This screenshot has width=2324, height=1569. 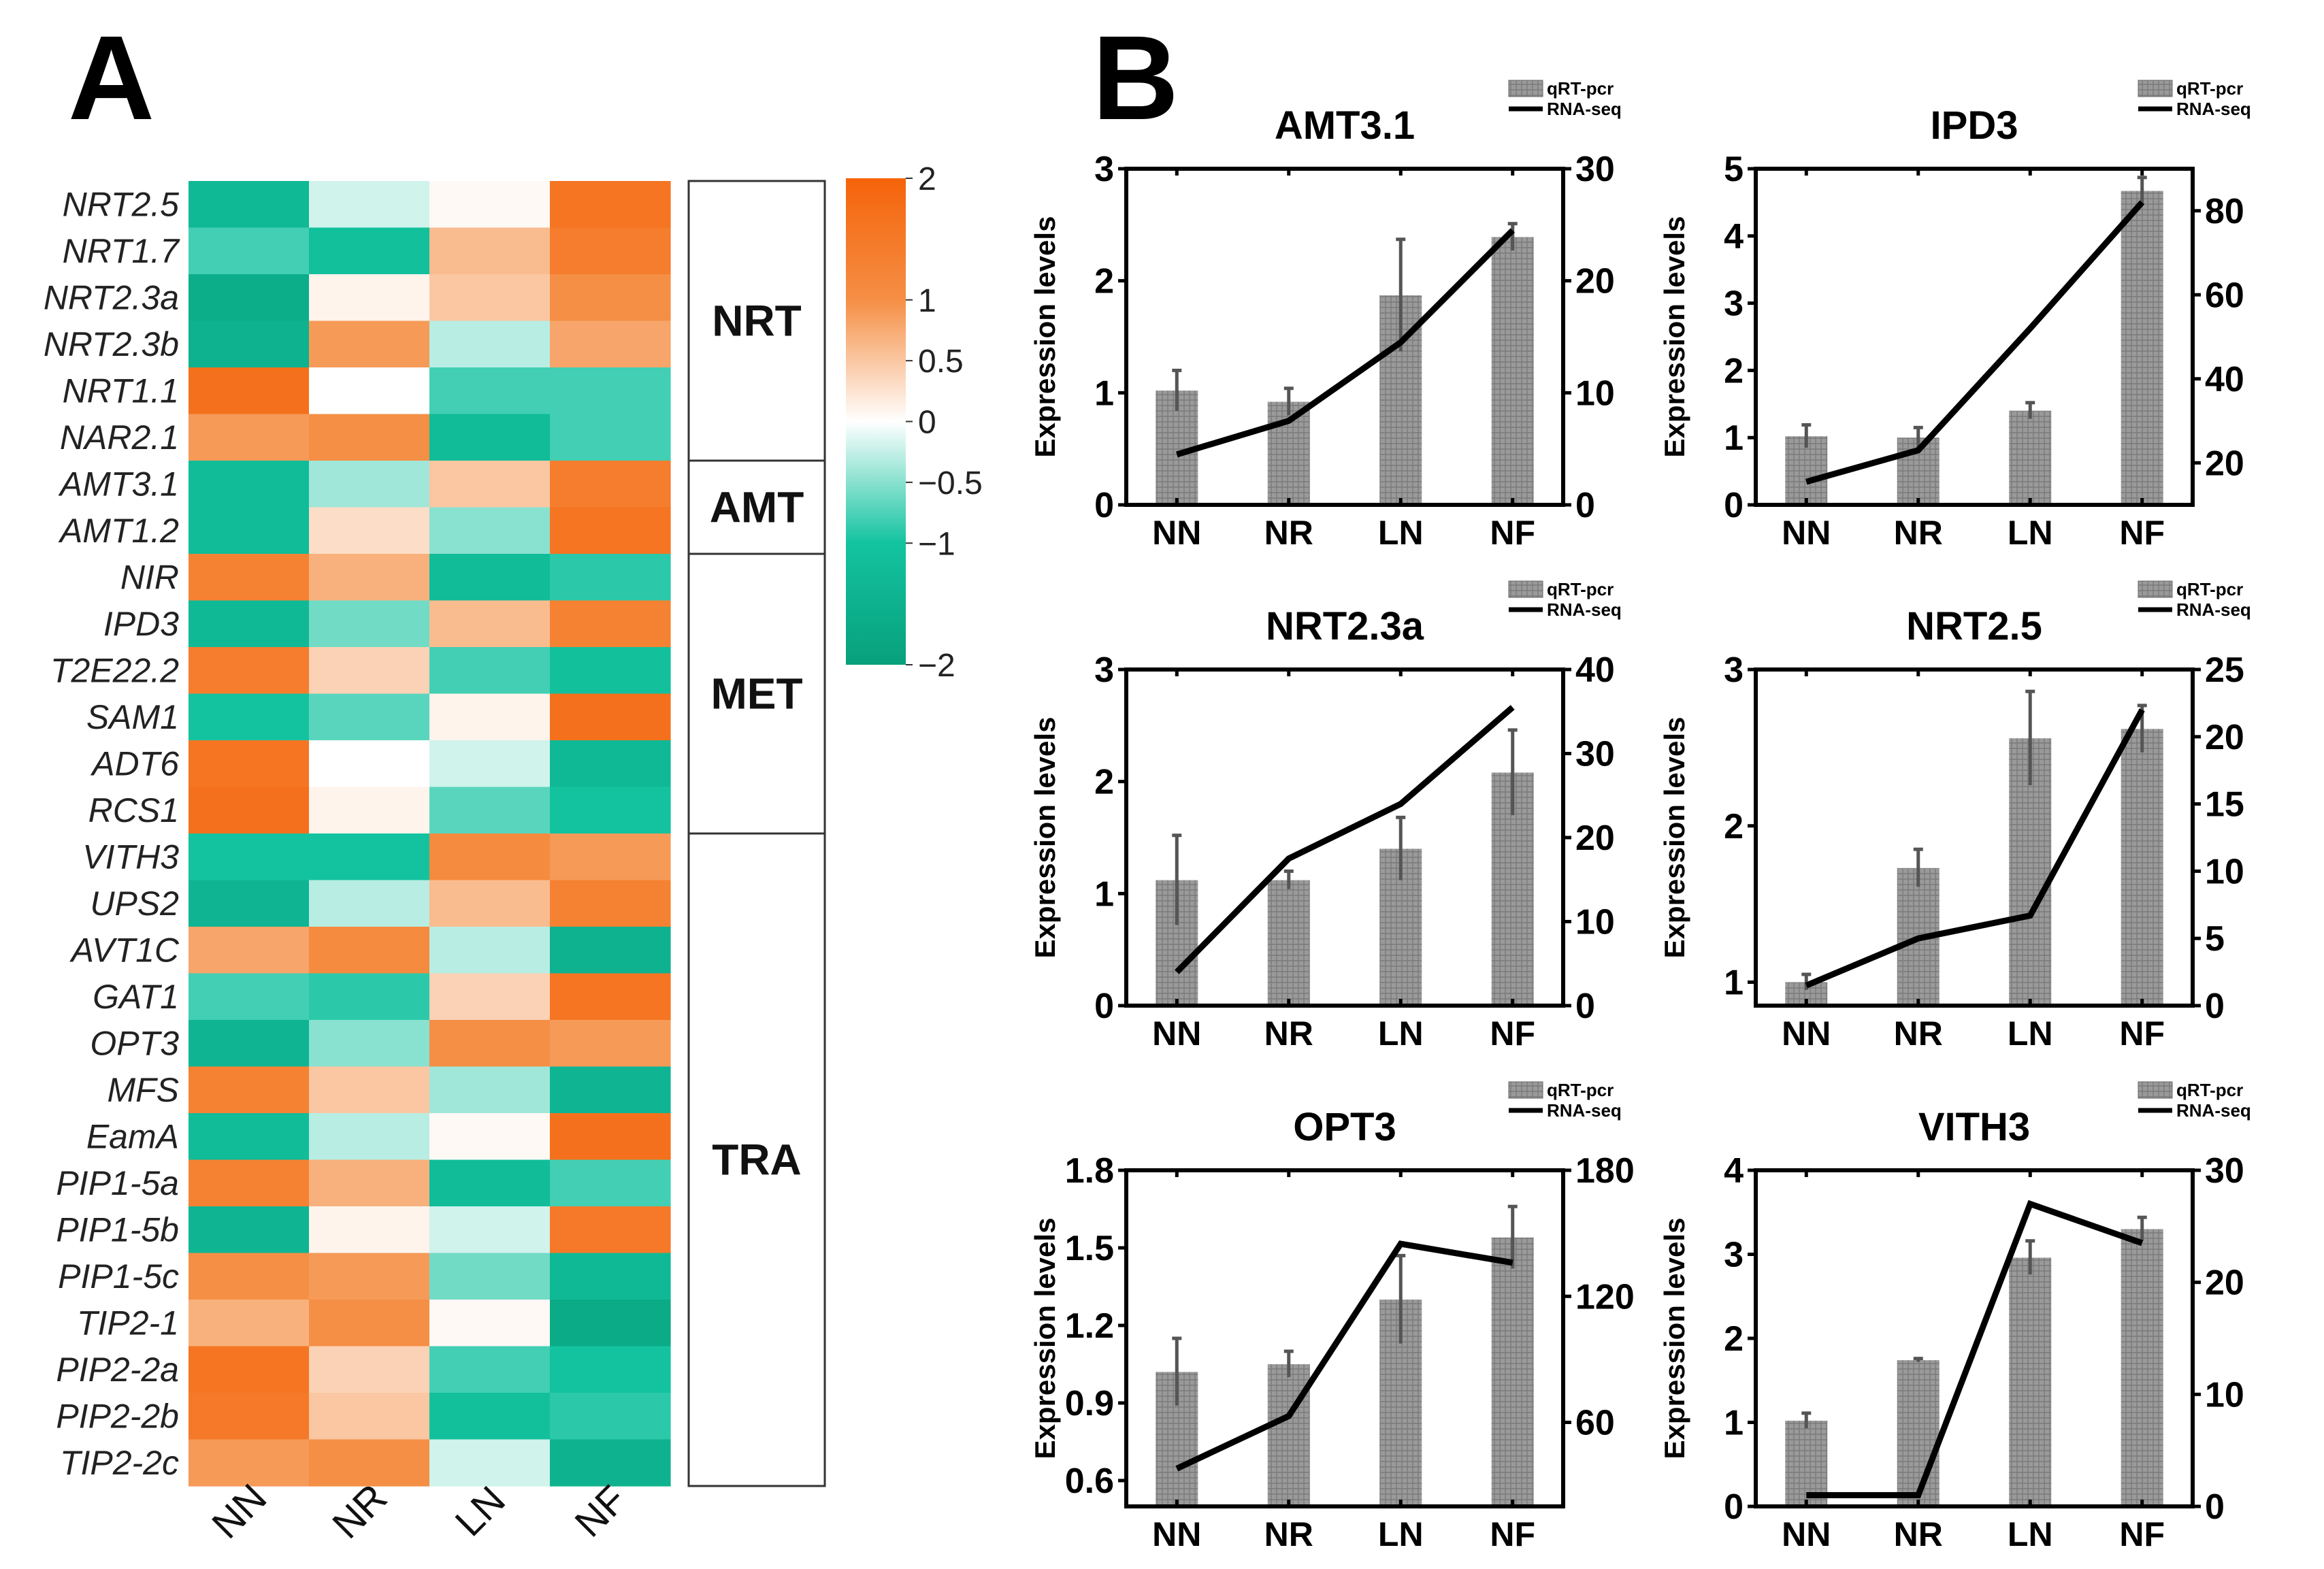 I want to click on x-tick-label: LN, so click(x=2030, y=1534).